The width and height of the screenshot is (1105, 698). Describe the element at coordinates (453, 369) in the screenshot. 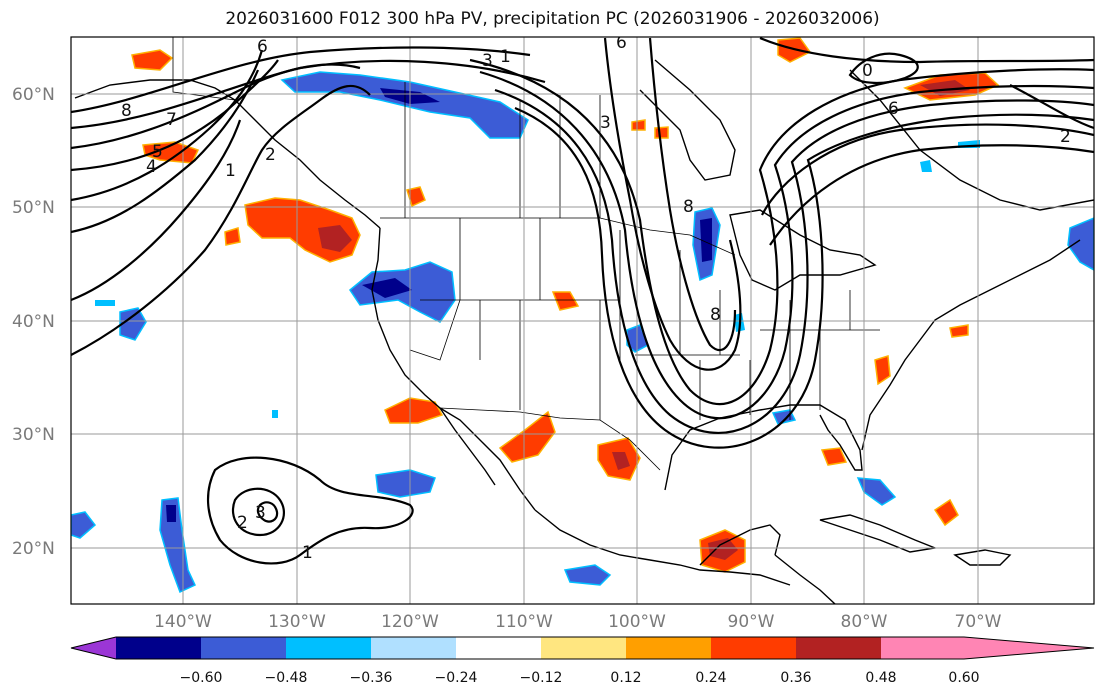

I see `coastline-us-west` at that location.